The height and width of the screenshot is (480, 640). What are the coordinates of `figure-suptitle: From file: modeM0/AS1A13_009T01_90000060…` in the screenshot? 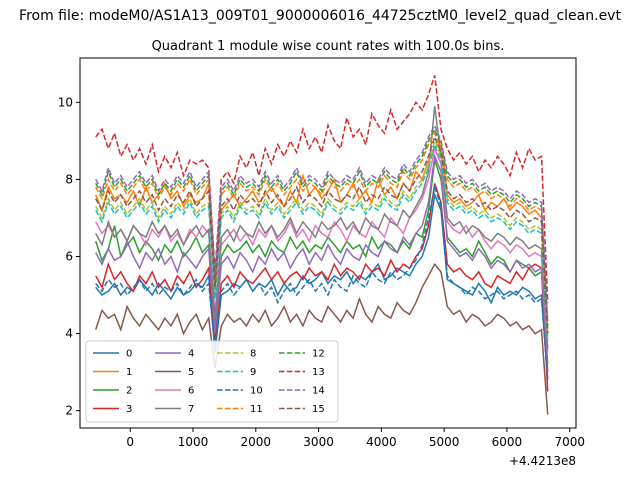 It's located at (320, 16).